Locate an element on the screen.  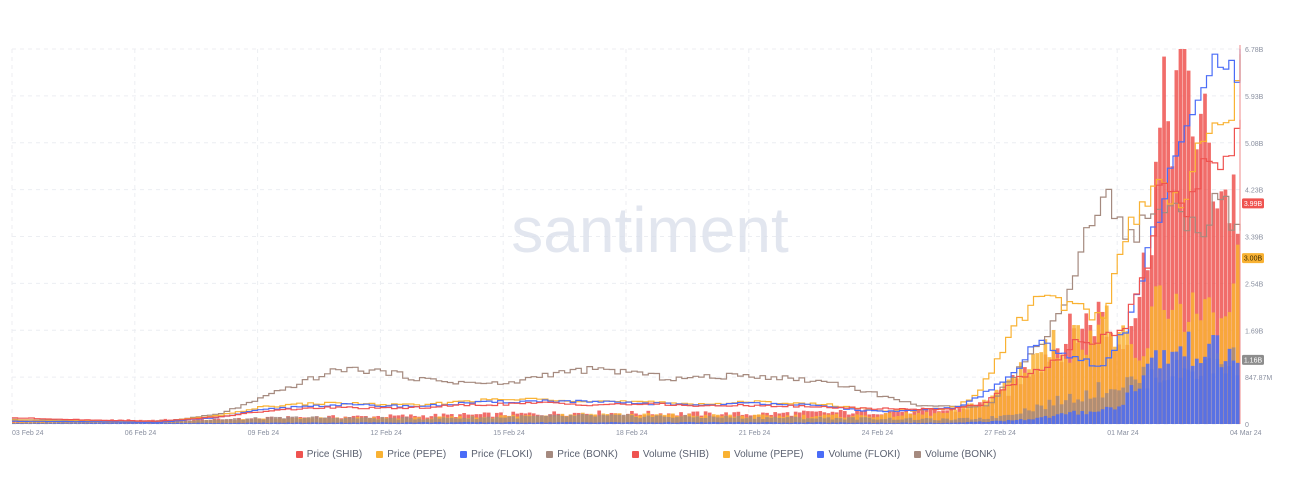
legend-item: Price (BONK) is located at coordinates (582, 454).